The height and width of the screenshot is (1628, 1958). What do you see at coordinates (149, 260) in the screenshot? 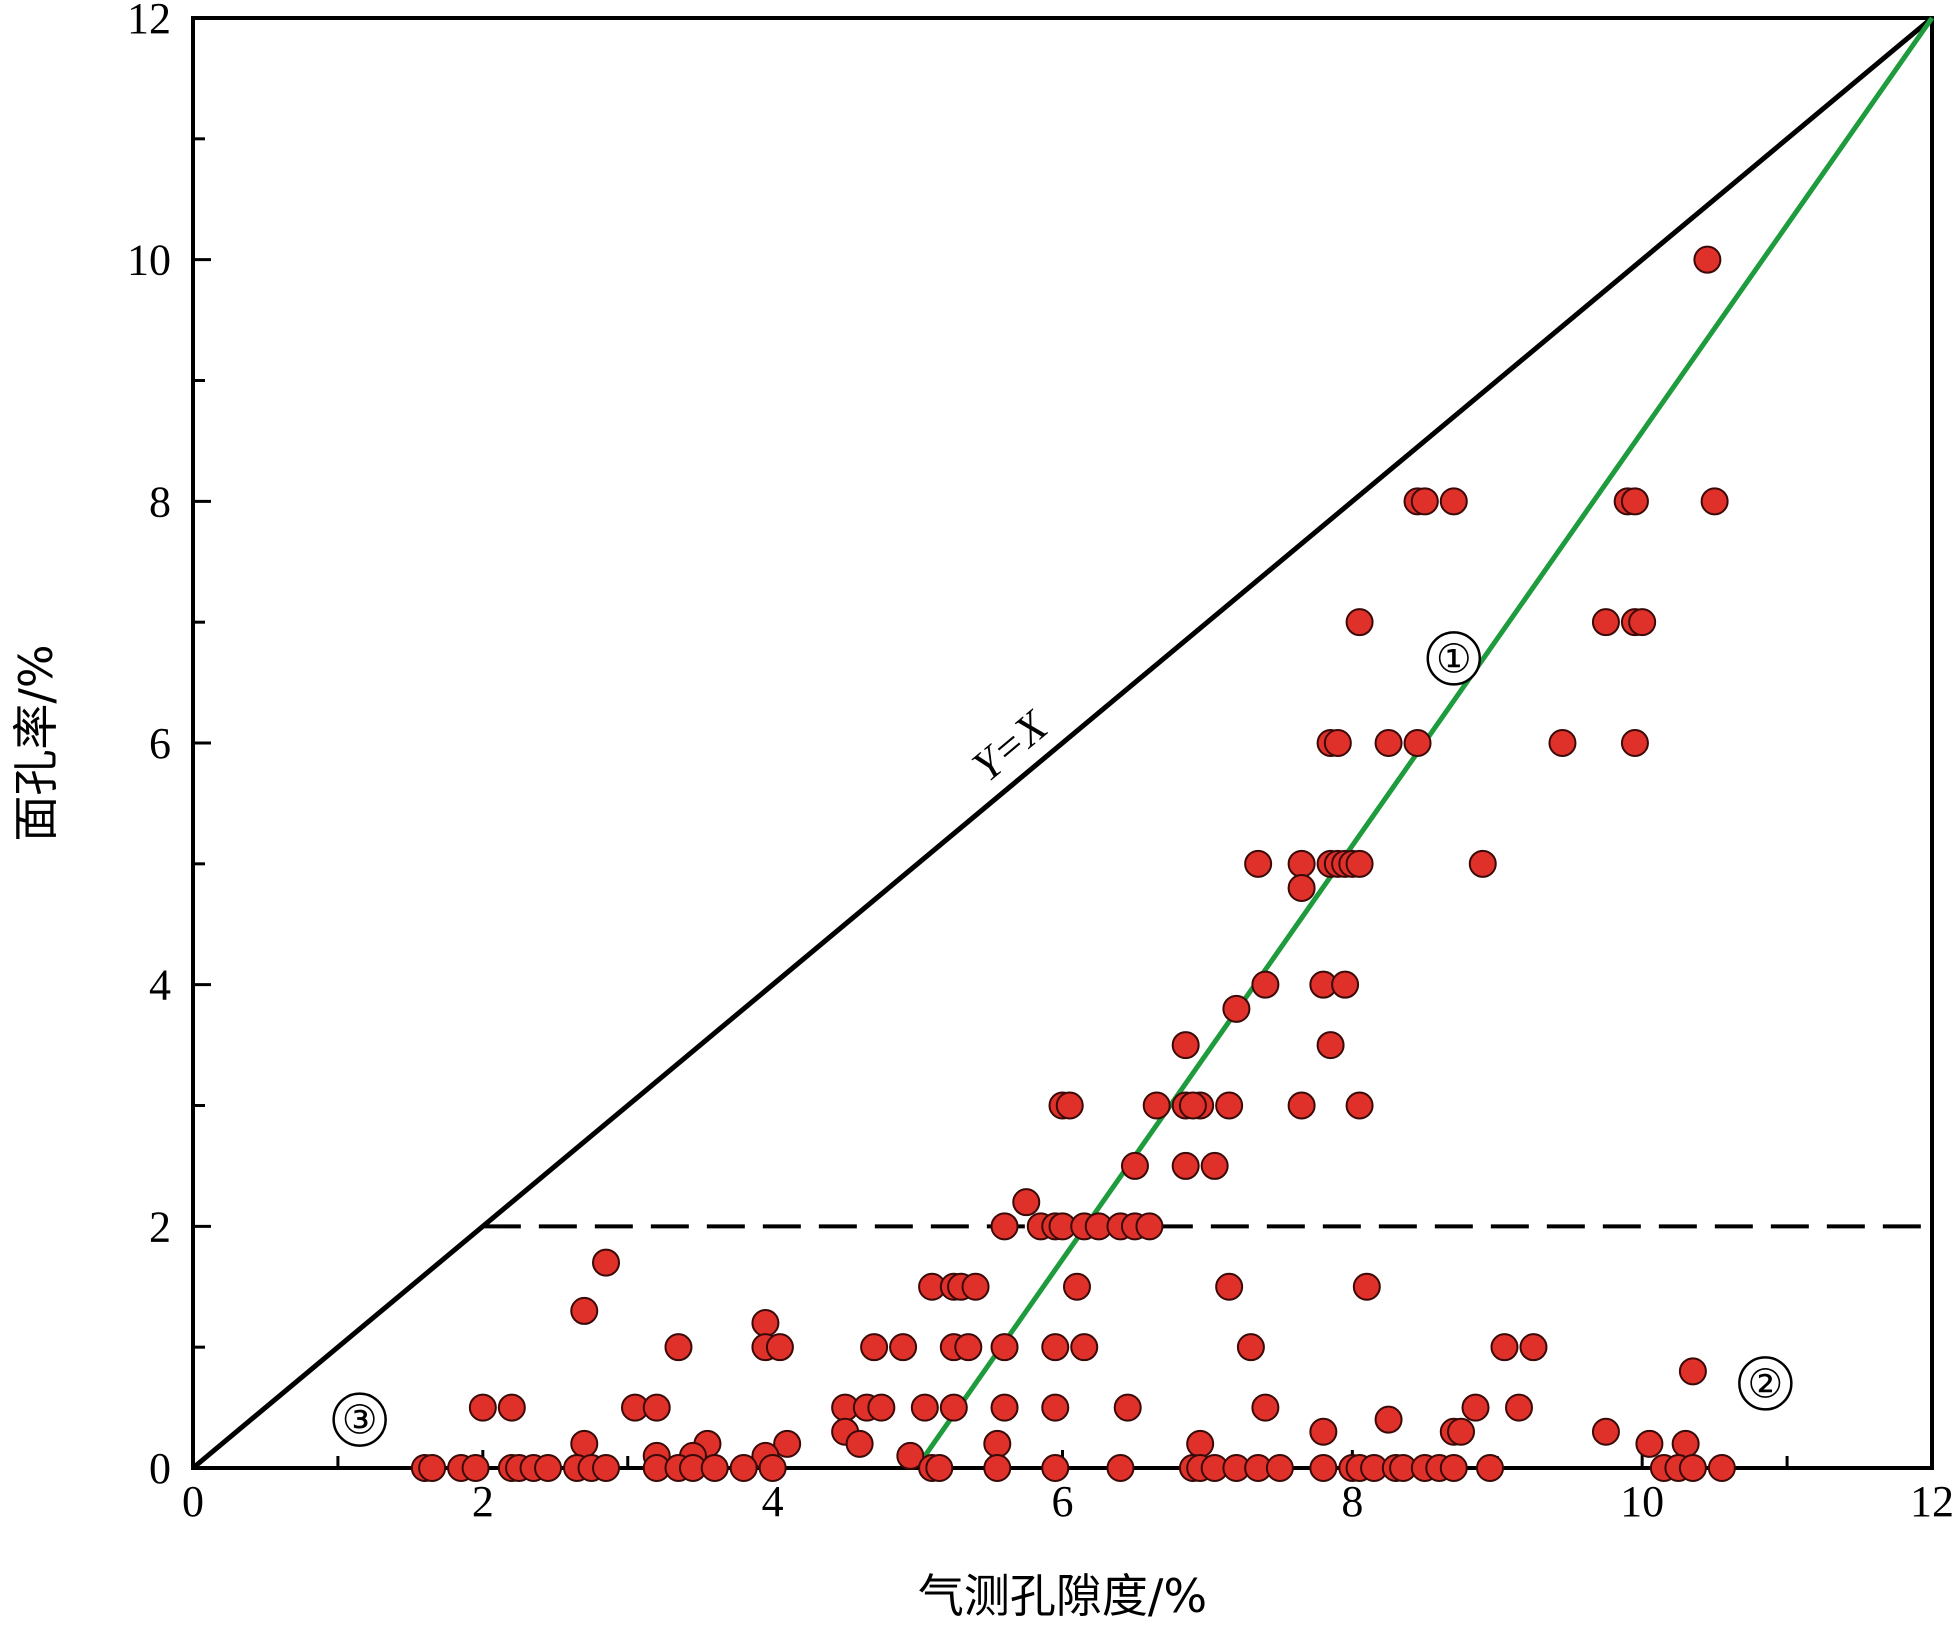
I see `y-tick-label: 10` at bounding box center [149, 260].